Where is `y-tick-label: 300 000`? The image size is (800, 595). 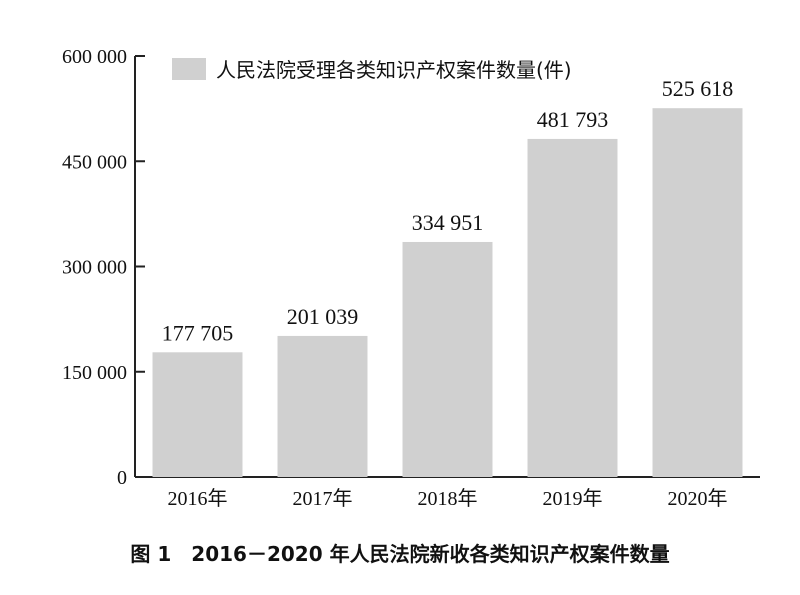
y-tick-label: 300 000 is located at coordinates (94, 268).